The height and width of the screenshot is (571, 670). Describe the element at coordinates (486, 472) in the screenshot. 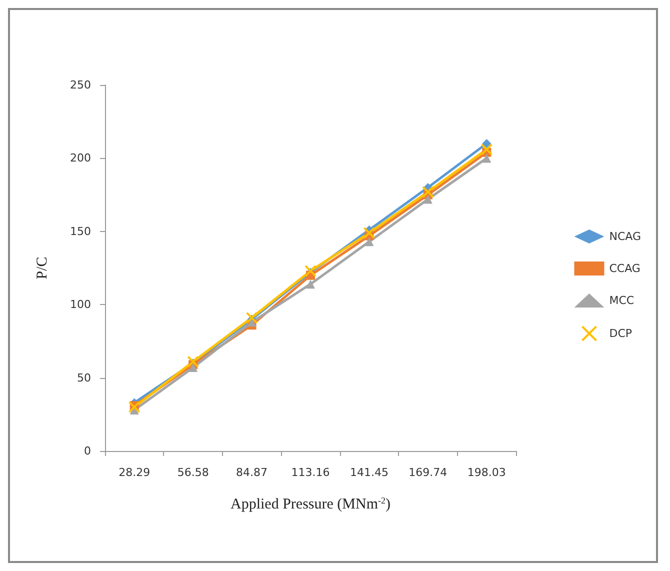

I see `x-tick-label: 198.03` at that location.